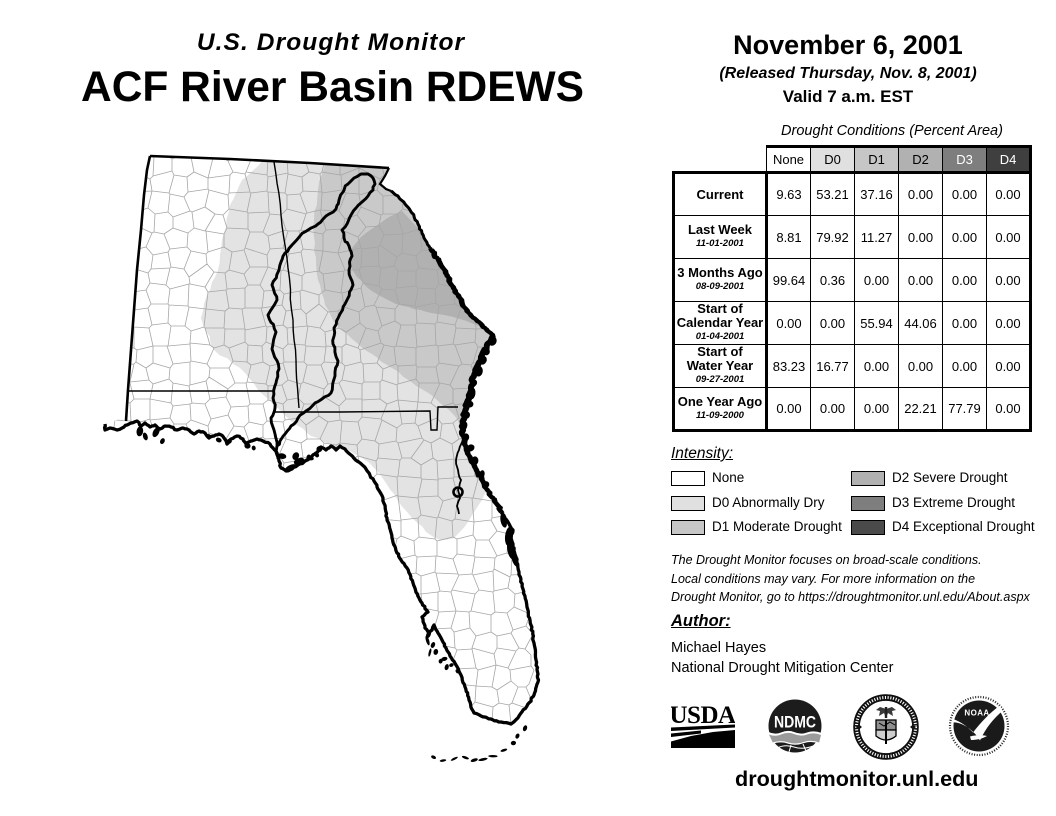 The image size is (1056, 816). What do you see at coordinates (976, 713) in the screenshot?
I see `svg-text: NOAA` at bounding box center [976, 713].